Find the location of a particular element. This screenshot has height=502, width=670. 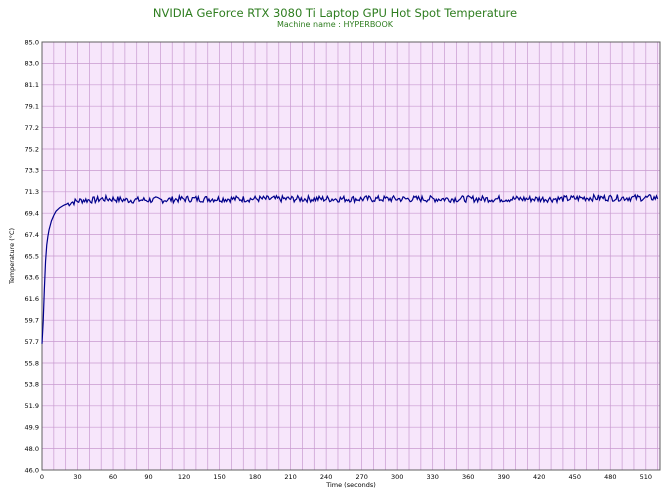

x-tick-label: 60 is located at coordinates (113, 477).